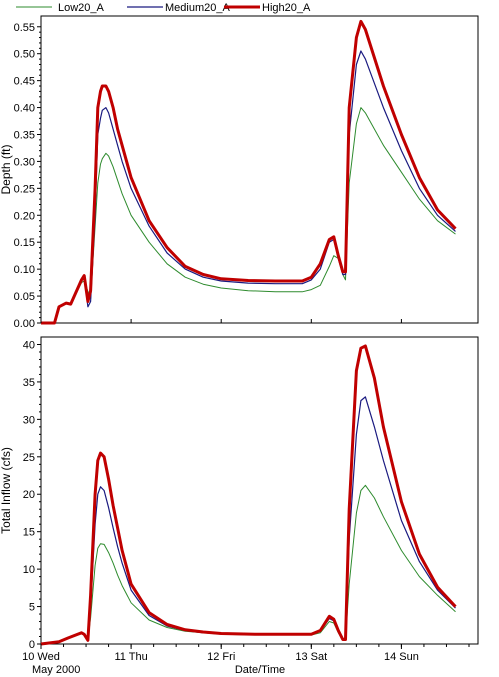 Image resolution: width=499 pixels, height=677 pixels. What do you see at coordinates (29, 420) in the screenshot?
I see `y-tick-label: 30` at bounding box center [29, 420].